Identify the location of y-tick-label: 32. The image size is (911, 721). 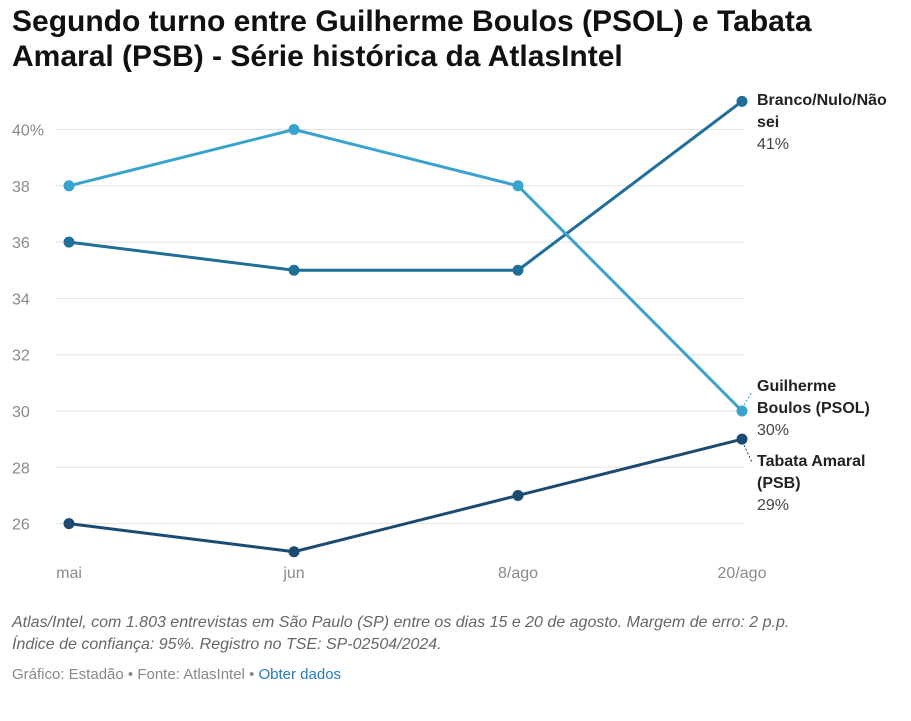
(21, 356).